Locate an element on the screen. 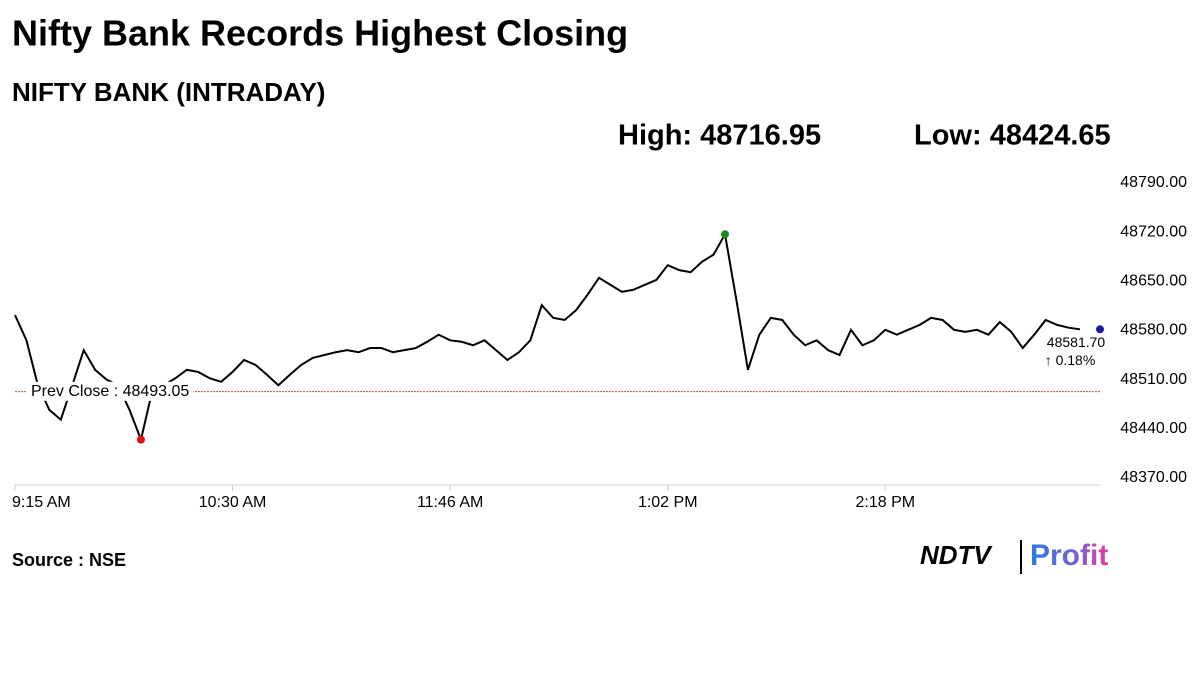  y-tick-label: 48370.00 is located at coordinates (1153, 477).